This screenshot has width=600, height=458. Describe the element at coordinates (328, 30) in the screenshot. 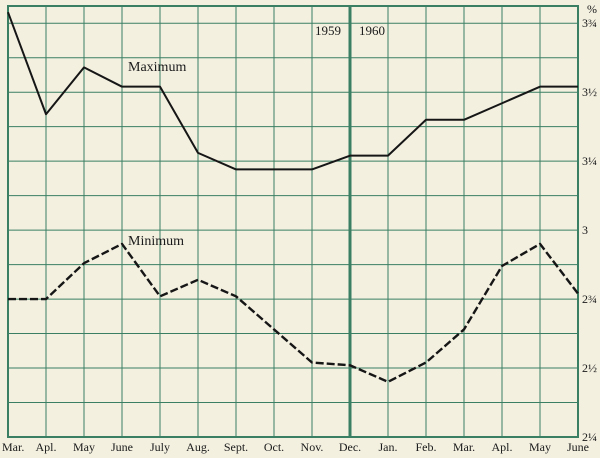

I see `year-label-left: 1959` at that location.